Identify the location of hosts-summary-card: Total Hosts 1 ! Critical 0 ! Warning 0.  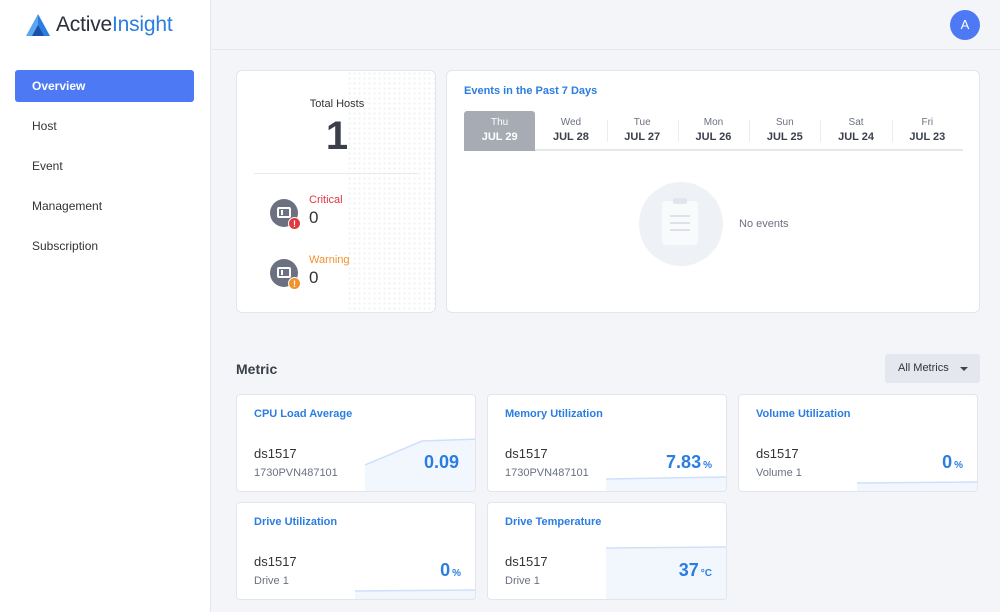
(336, 191).